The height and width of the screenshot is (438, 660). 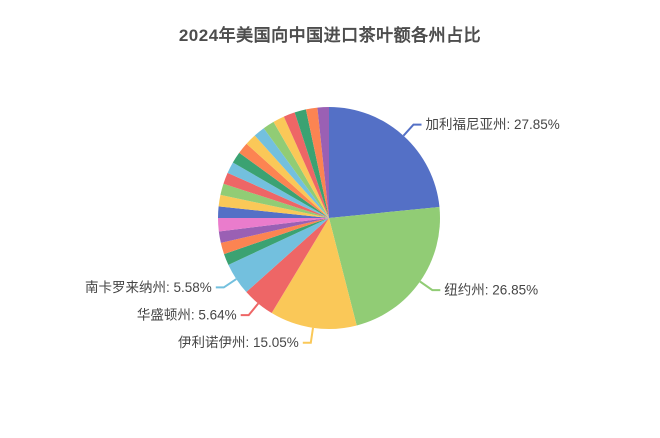 I want to click on pie-slice-加利福尼亚州, so click(x=384, y=162).